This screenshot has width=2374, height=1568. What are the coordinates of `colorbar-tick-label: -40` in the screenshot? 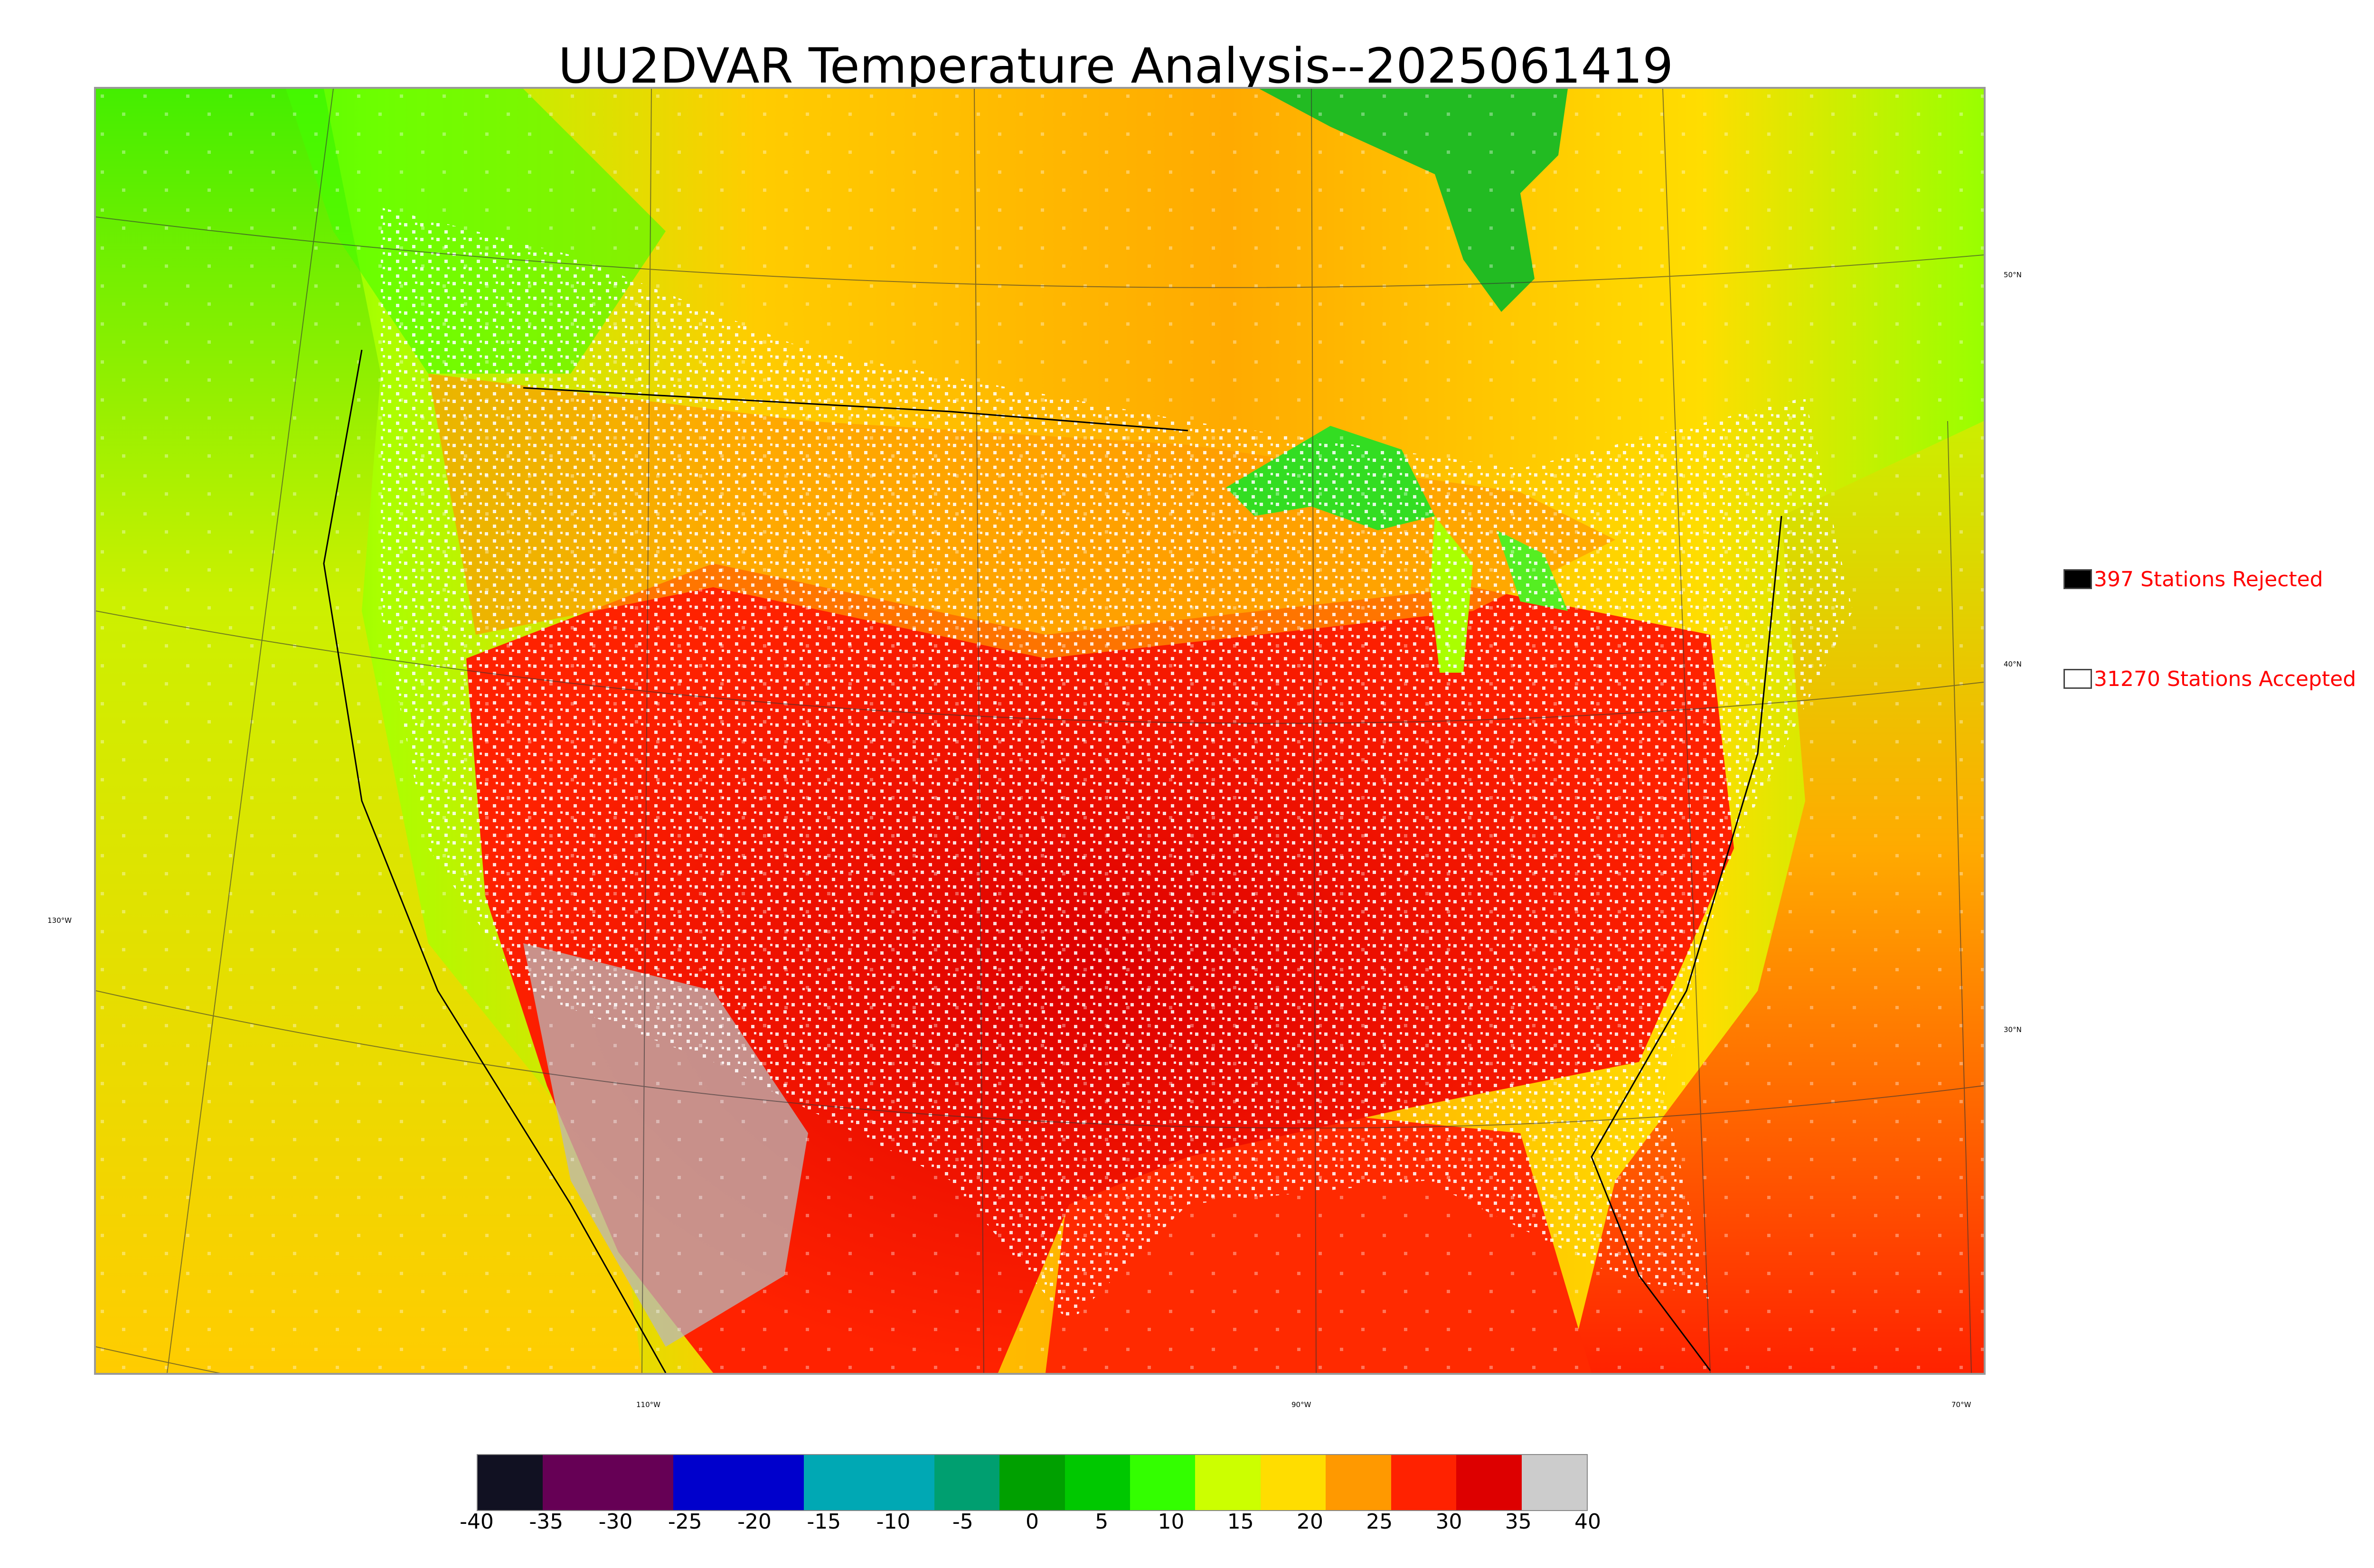 It's located at (477, 1522).